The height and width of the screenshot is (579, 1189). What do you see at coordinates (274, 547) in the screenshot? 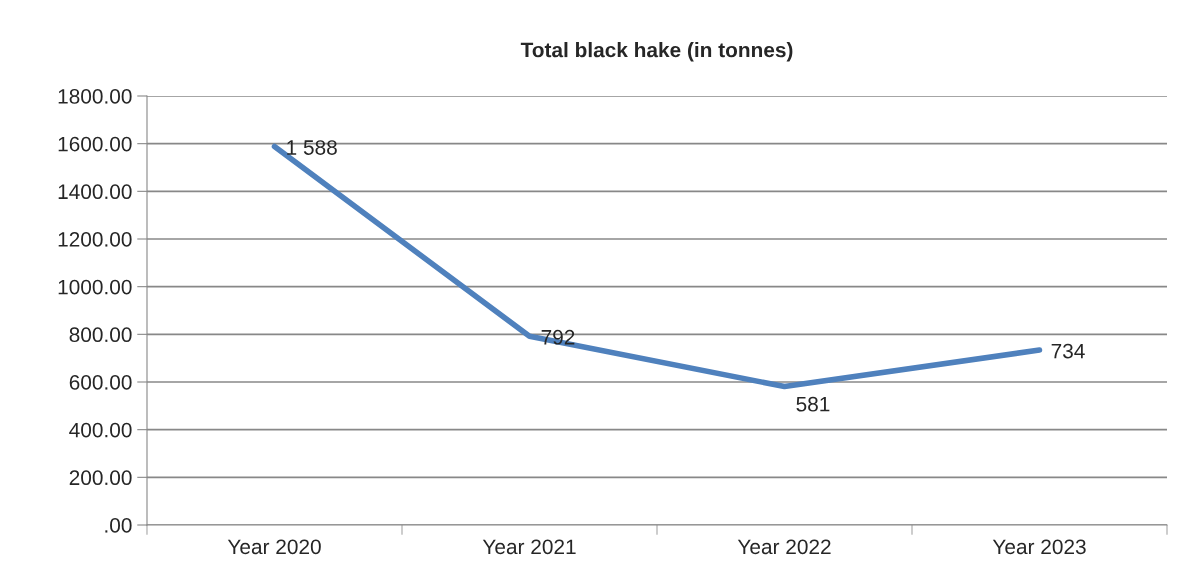
I see `x-tick-label: Year 2020` at bounding box center [274, 547].